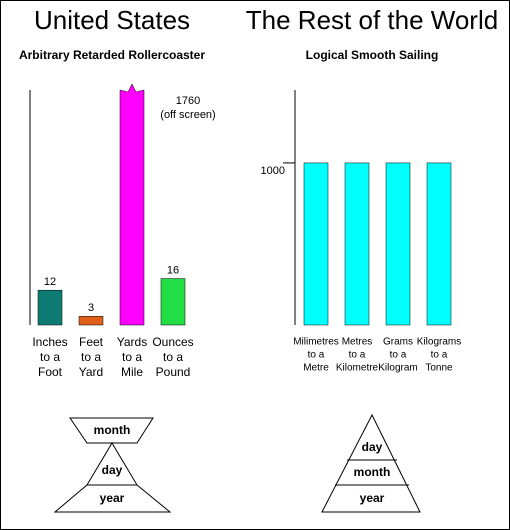 The width and height of the screenshot is (510, 530). Describe the element at coordinates (91, 342) in the screenshot. I see `x-tick-label: Feet` at that location.